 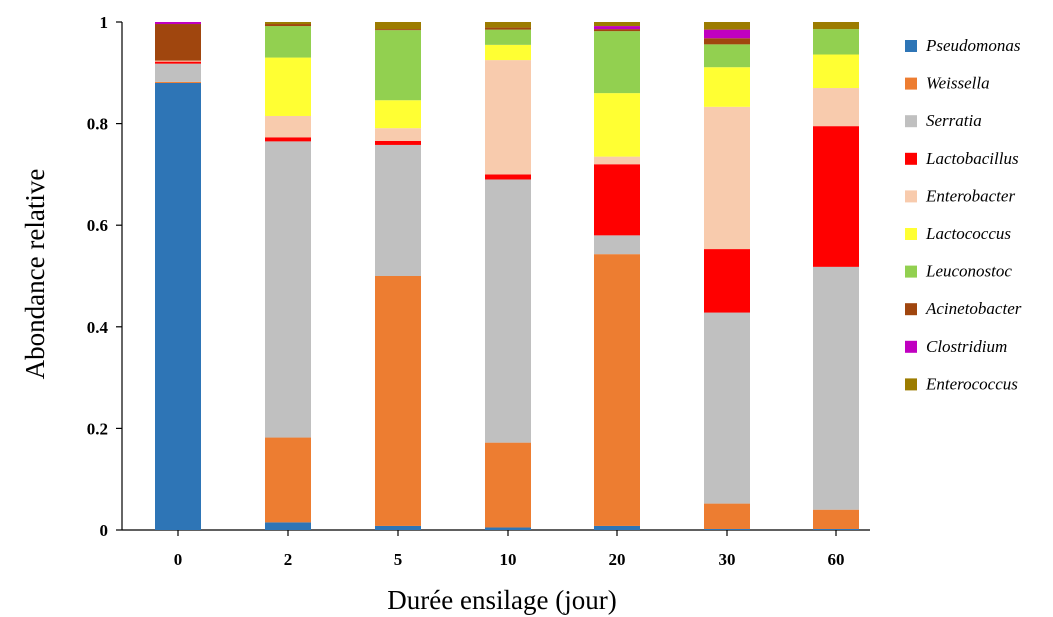 I want to click on y-axis-title: Abondance relative, so click(x=35, y=274).